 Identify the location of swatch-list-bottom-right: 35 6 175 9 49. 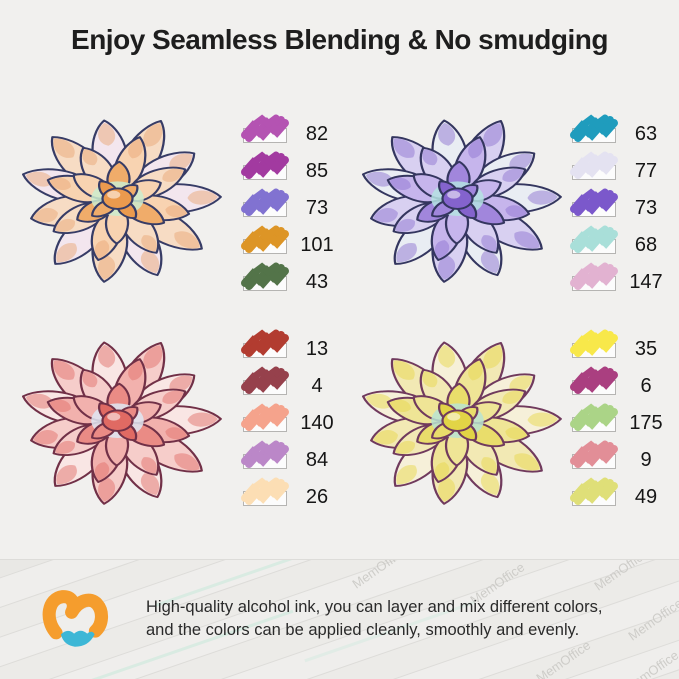
(624, 422).